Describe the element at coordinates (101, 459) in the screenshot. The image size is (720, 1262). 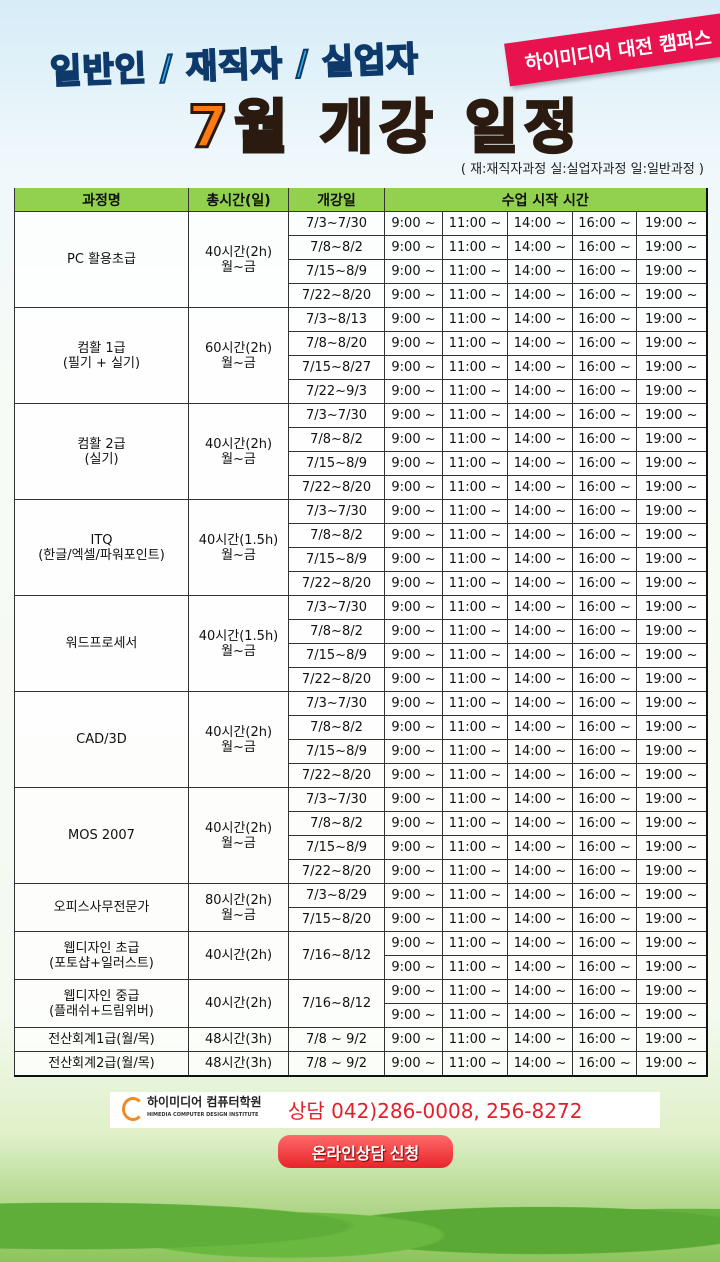
I see `course-name-line: (실기)` at that location.